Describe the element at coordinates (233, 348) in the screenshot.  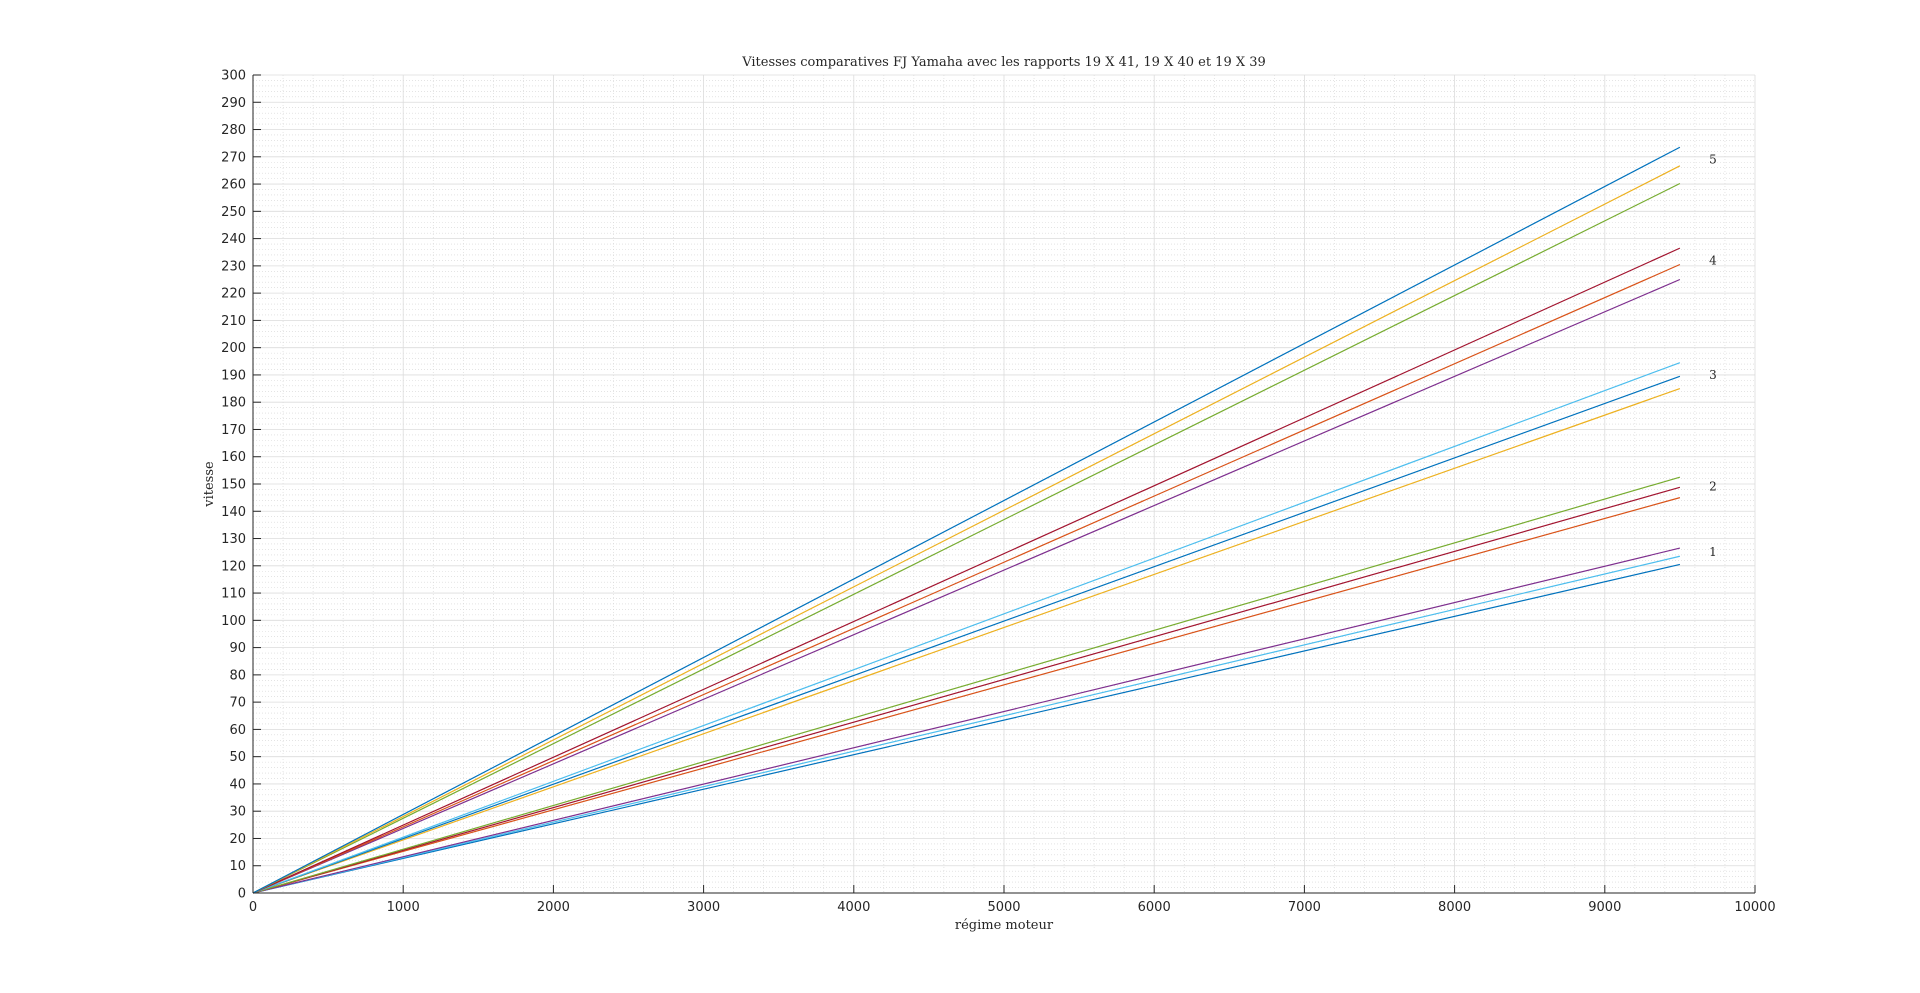
I see `y-tick-label: 200` at that location.